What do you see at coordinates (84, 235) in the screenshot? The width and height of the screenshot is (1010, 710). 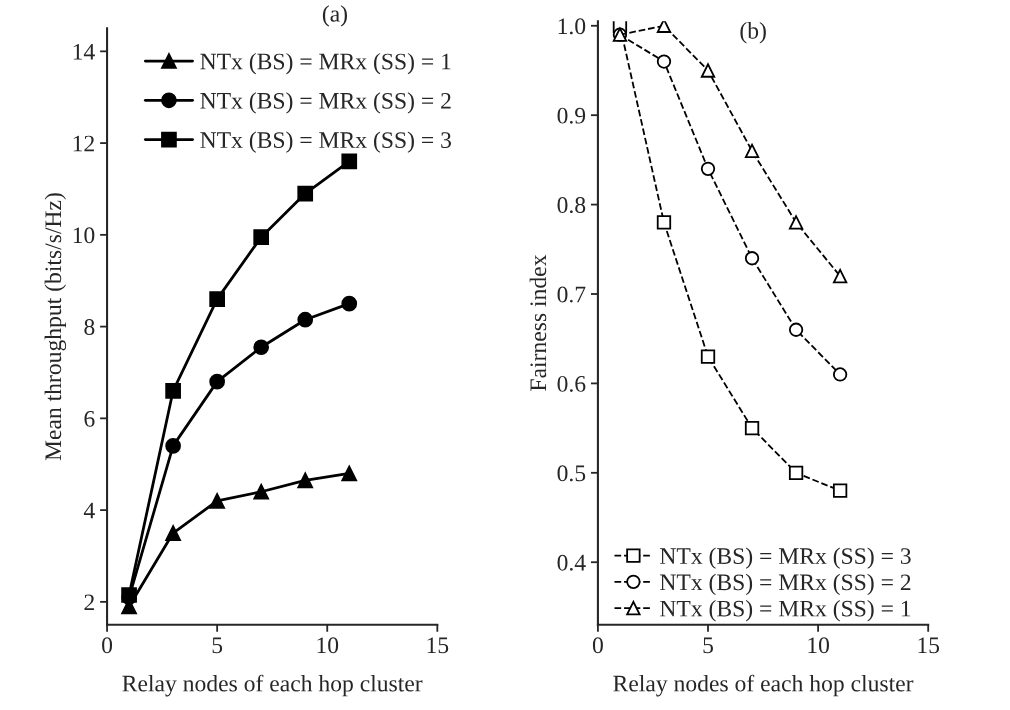 I see `y-tick-label: 10` at bounding box center [84, 235].